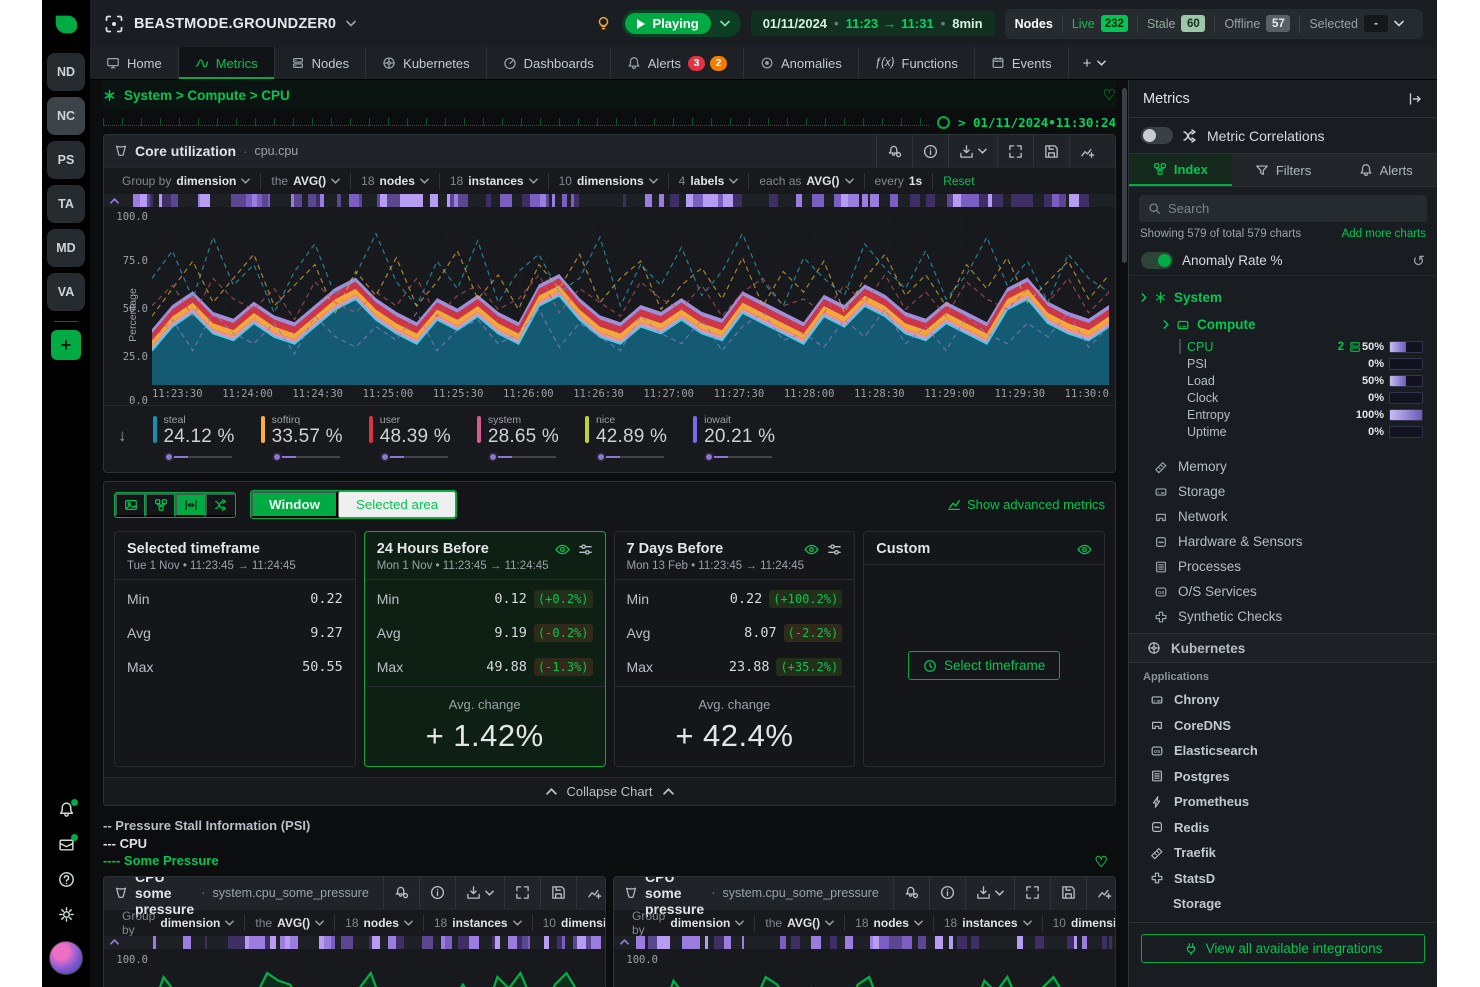  I want to click on breadcrumb: System > Compute > CPU, so click(207, 95).